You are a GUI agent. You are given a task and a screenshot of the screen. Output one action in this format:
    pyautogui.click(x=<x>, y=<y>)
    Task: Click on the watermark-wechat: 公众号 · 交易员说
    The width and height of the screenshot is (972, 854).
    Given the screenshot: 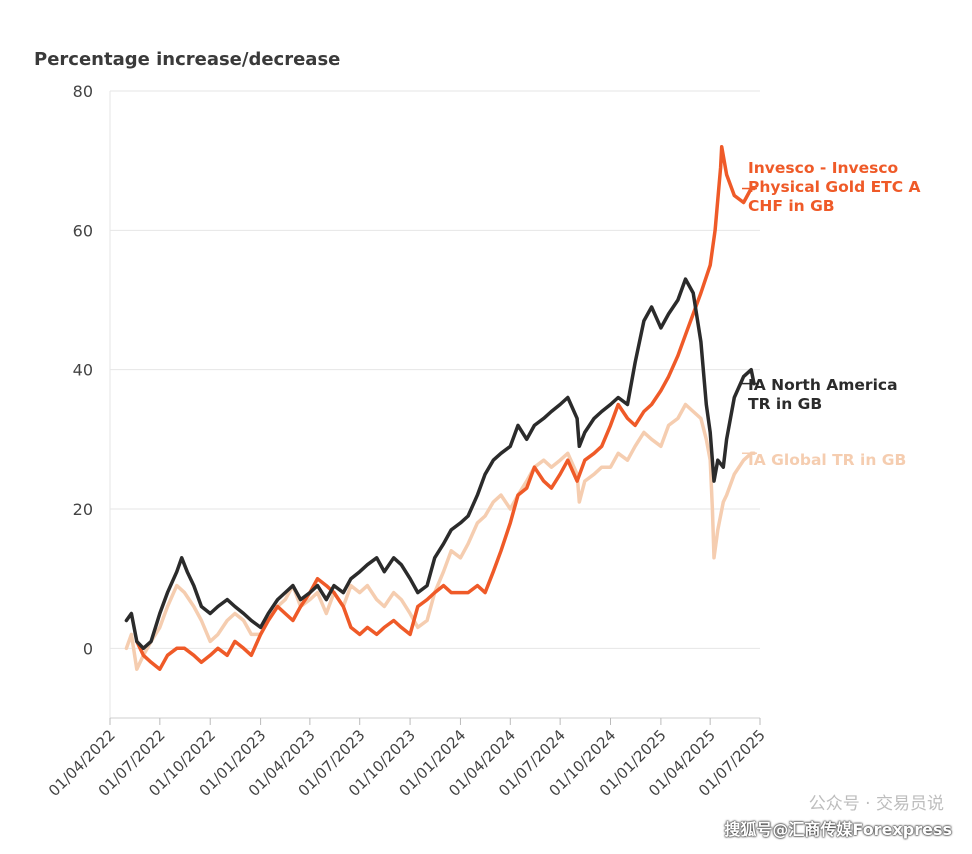 What is the action you would take?
    pyautogui.click(x=876, y=804)
    